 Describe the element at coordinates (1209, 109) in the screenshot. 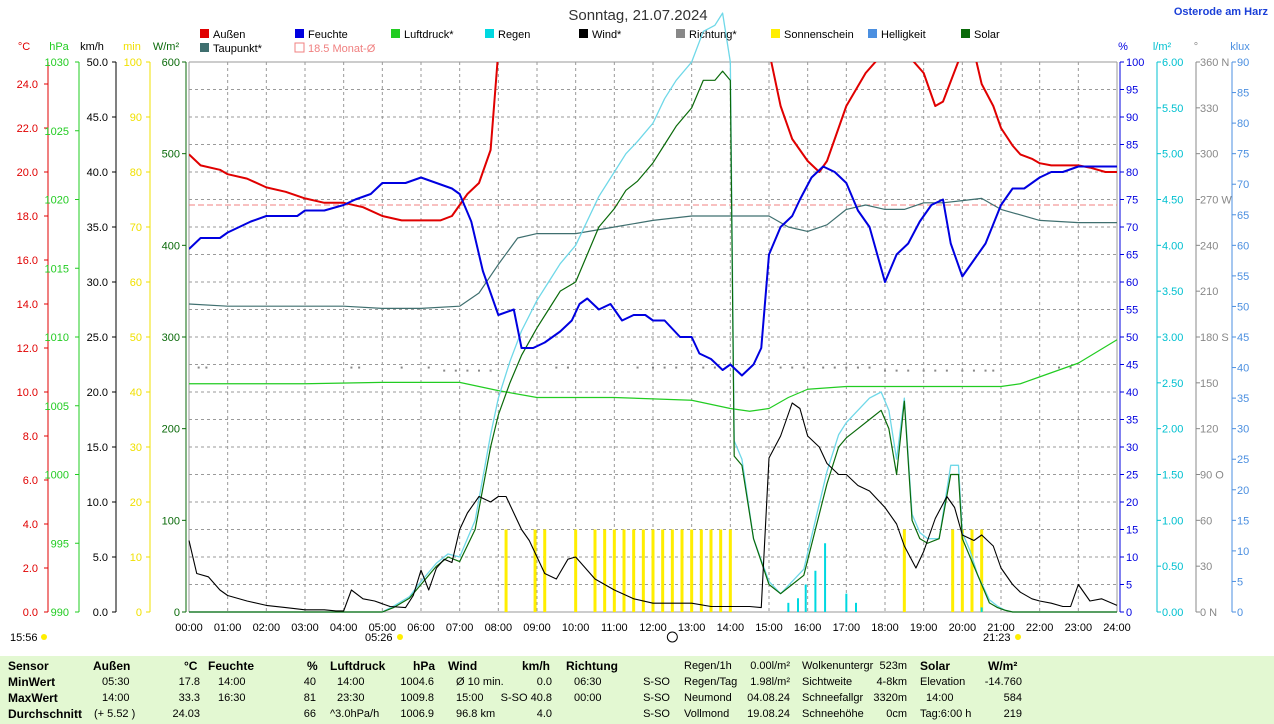

I see `direction-tick-label: 330` at that location.